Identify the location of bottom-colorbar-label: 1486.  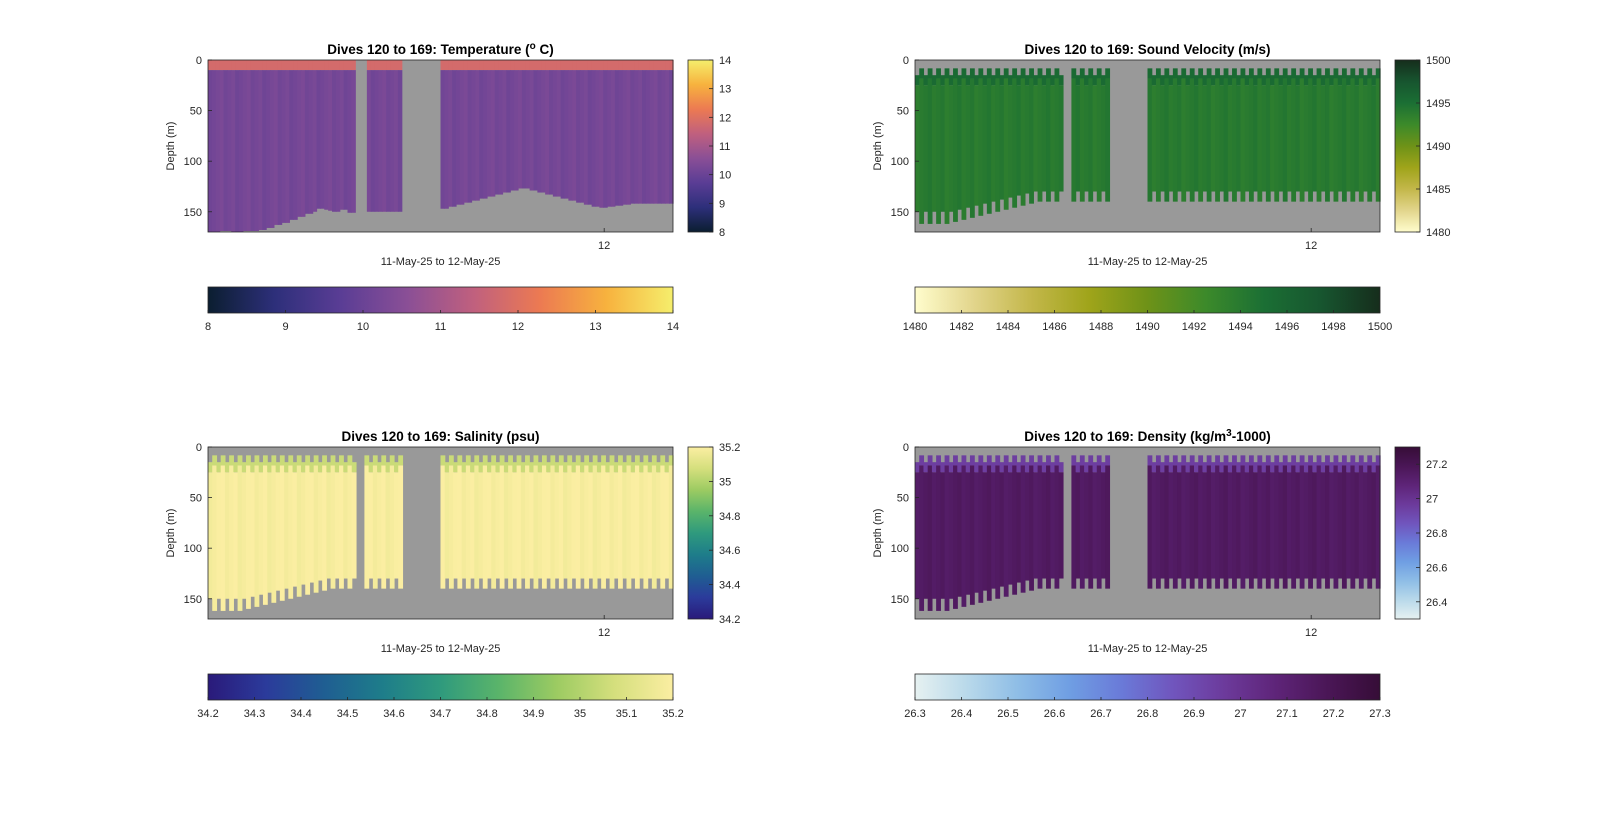
(1054, 327).